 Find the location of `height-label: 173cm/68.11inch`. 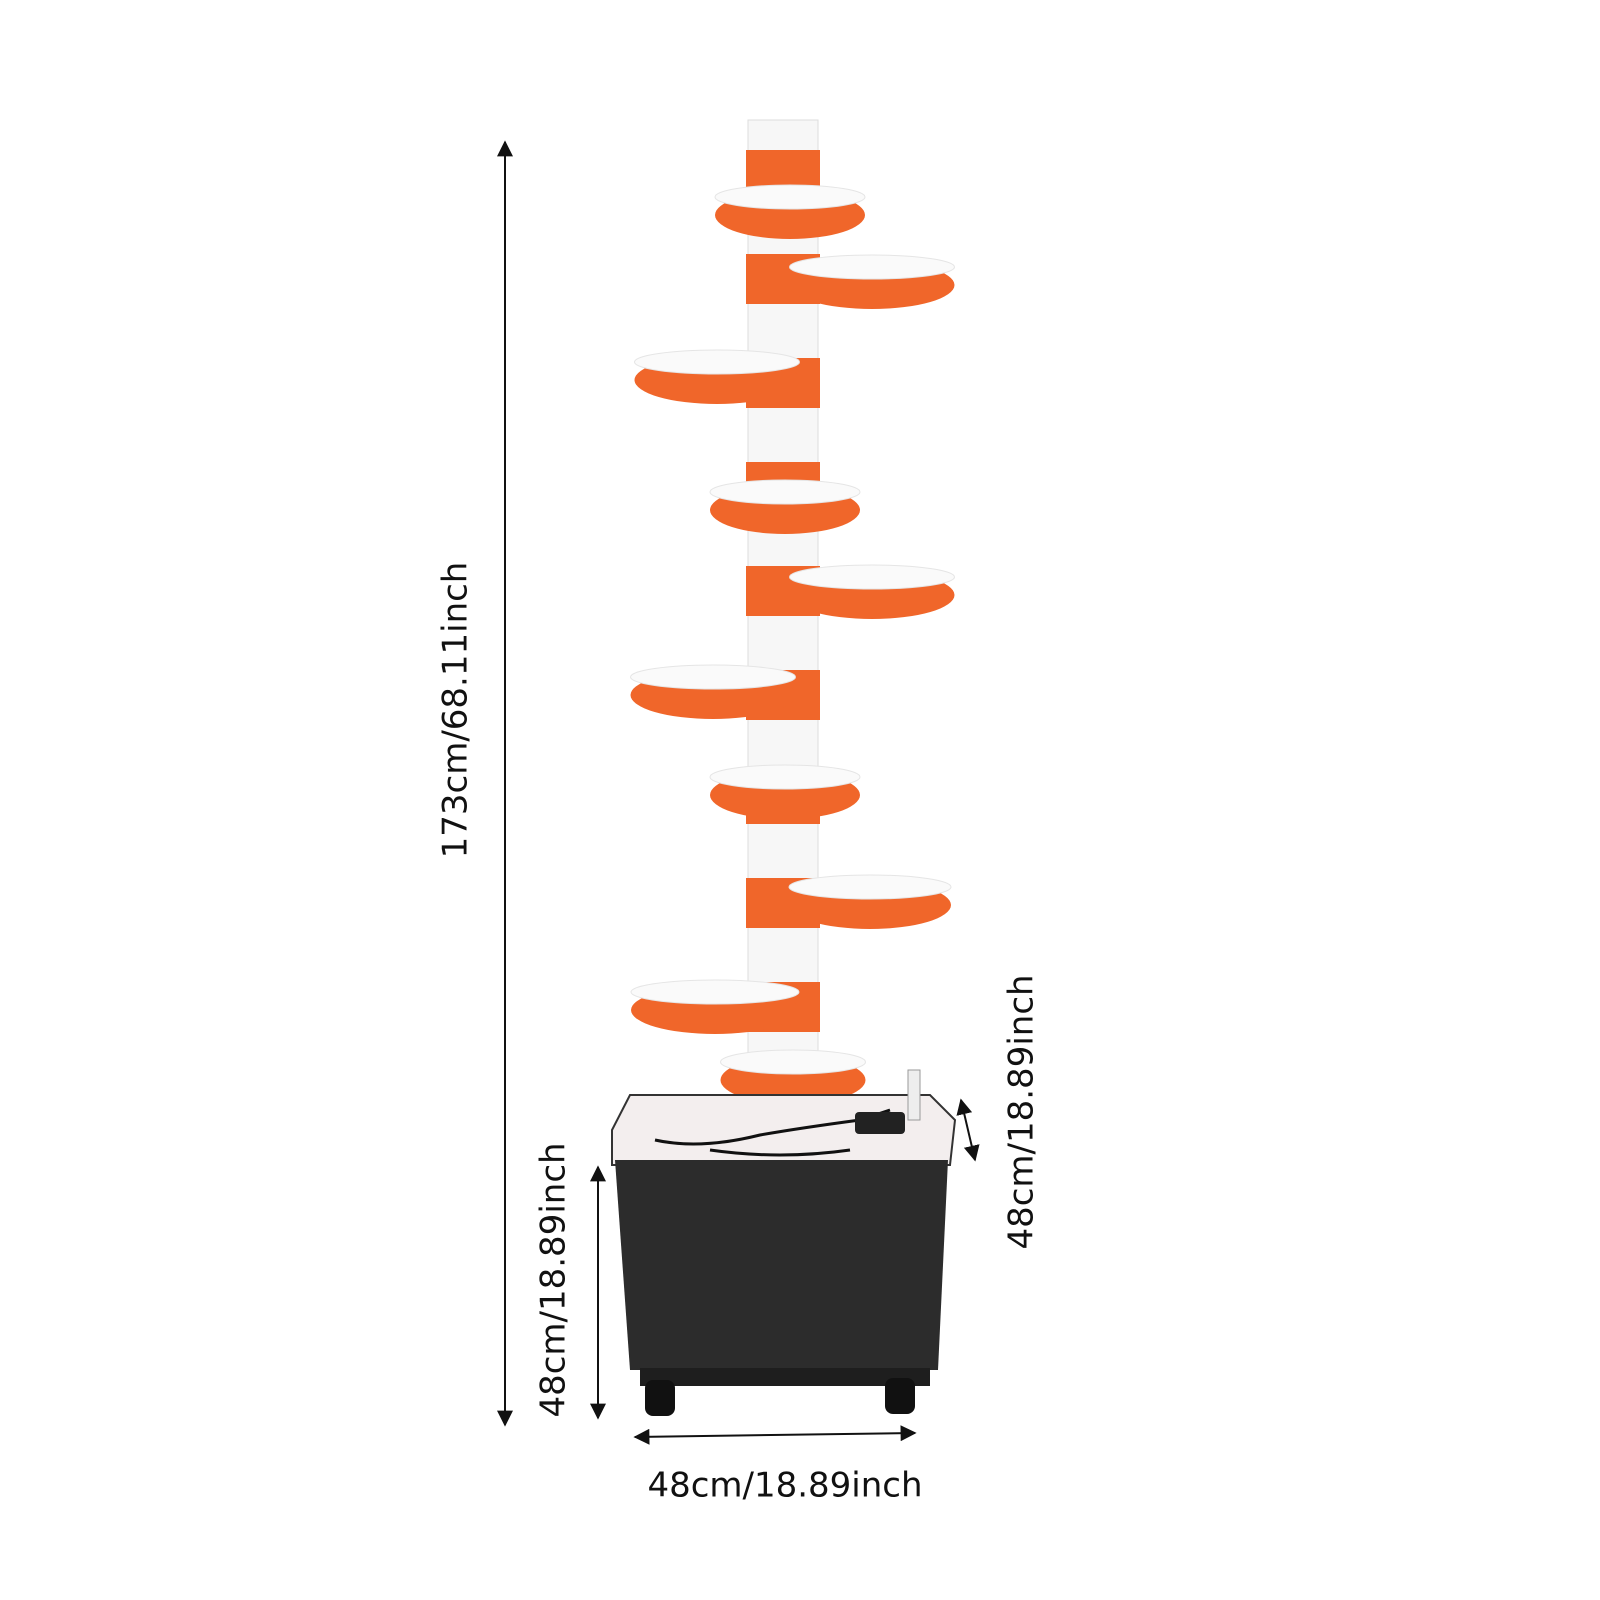

height-label: 173cm/68.11inch is located at coordinates (456, 710).